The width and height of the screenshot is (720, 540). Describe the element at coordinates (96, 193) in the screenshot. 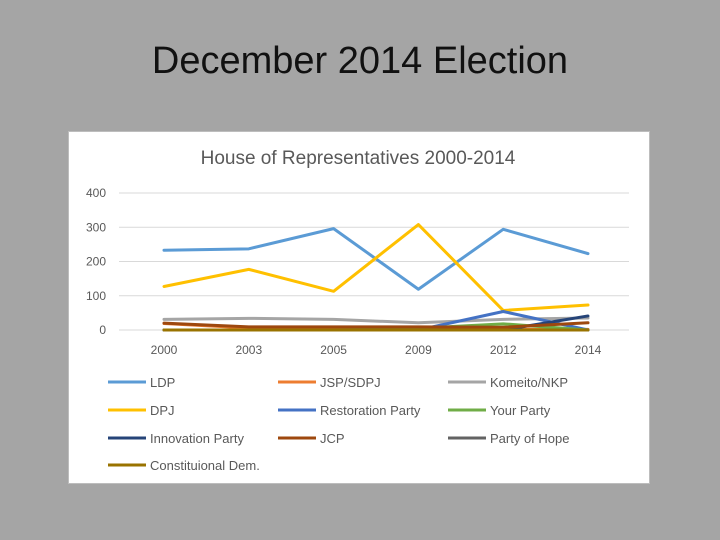

I see `y-tick-label: 400` at that location.